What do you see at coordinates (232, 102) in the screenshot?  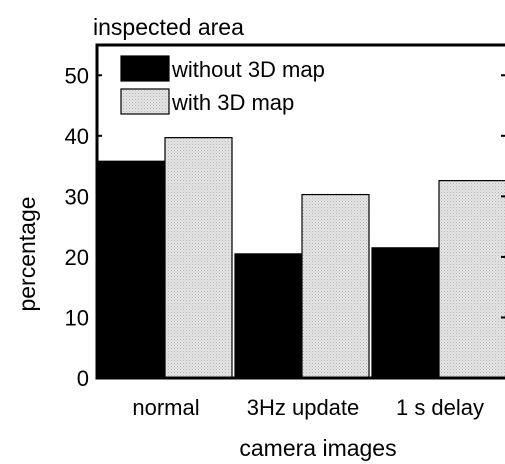 I see `legend-label-with-3d-map: with 3D map` at bounding box center [232, 102].